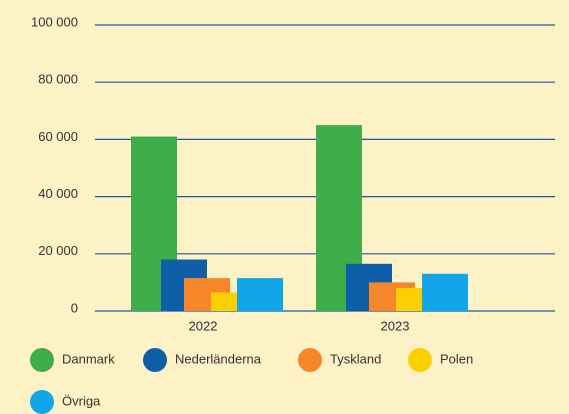 Image resolution: width=569 pixels, height=414 pixels. What do you see at coordinates (456, 358) in the screenshot?
I see `legend-label: Polen` at bounding box center [456, 358].